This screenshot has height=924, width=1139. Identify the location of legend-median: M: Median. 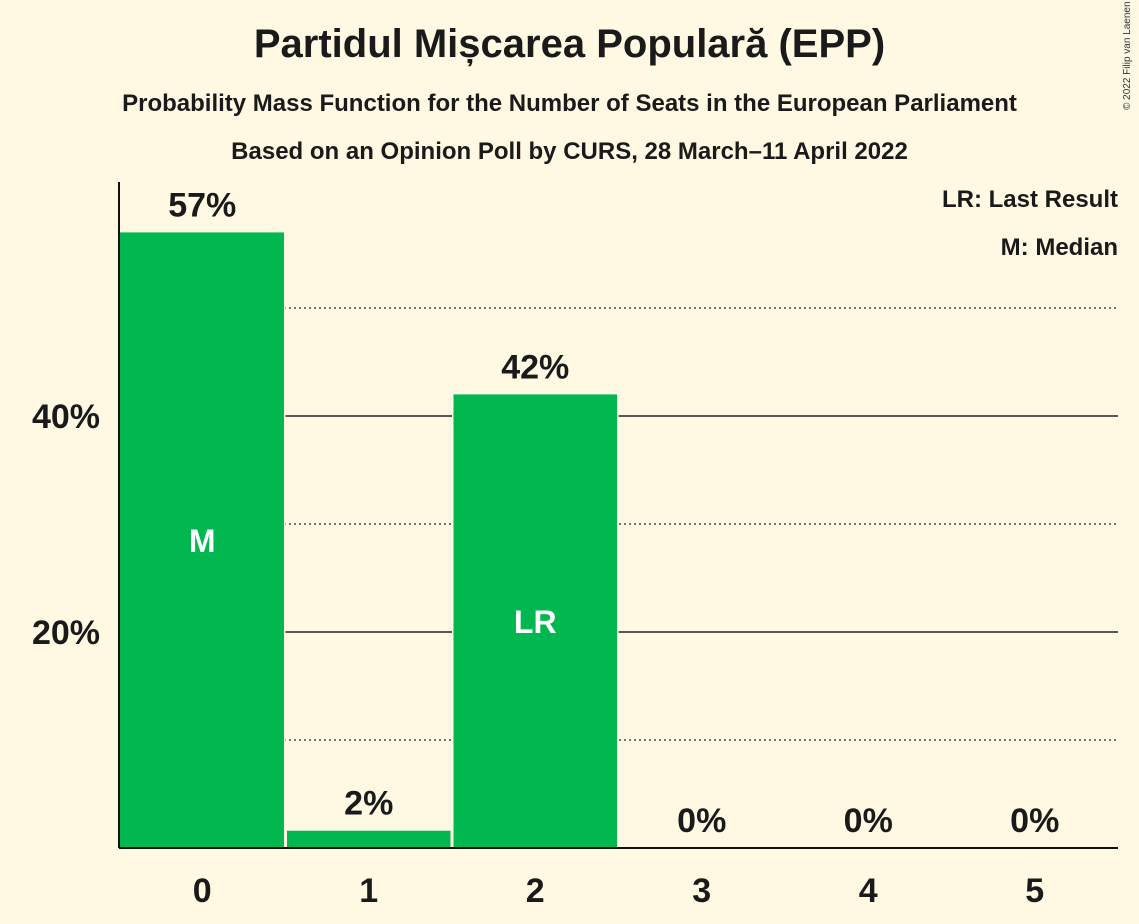
(1059, 247).